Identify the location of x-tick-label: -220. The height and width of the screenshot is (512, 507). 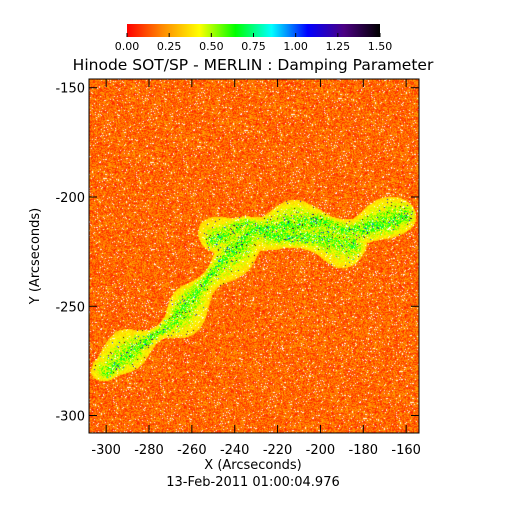
(278, 450).